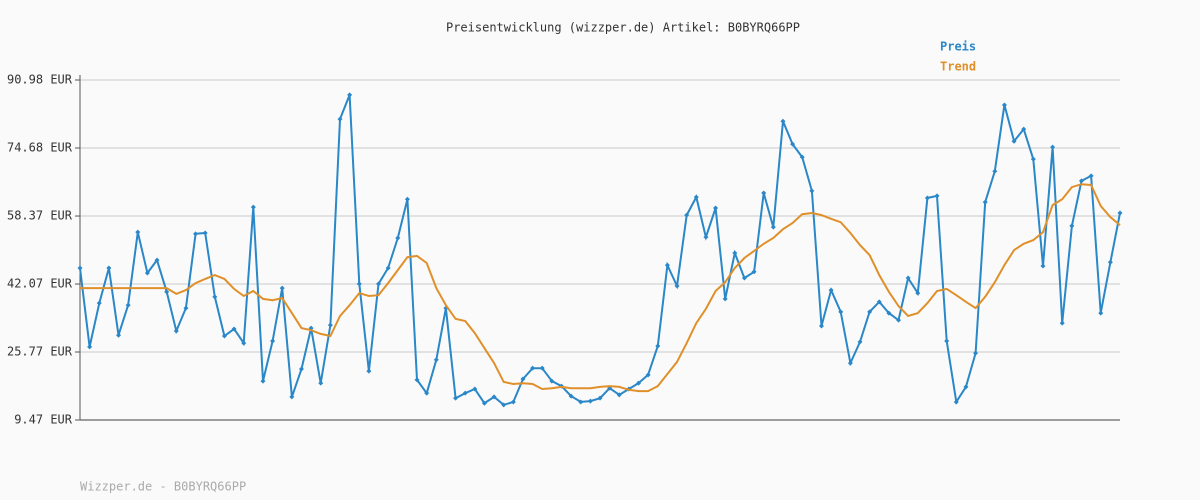 The width and height of the screenshot is (1200, 500). I want to click on y-tick-label: 9.47 EUR, so click(43, 420).